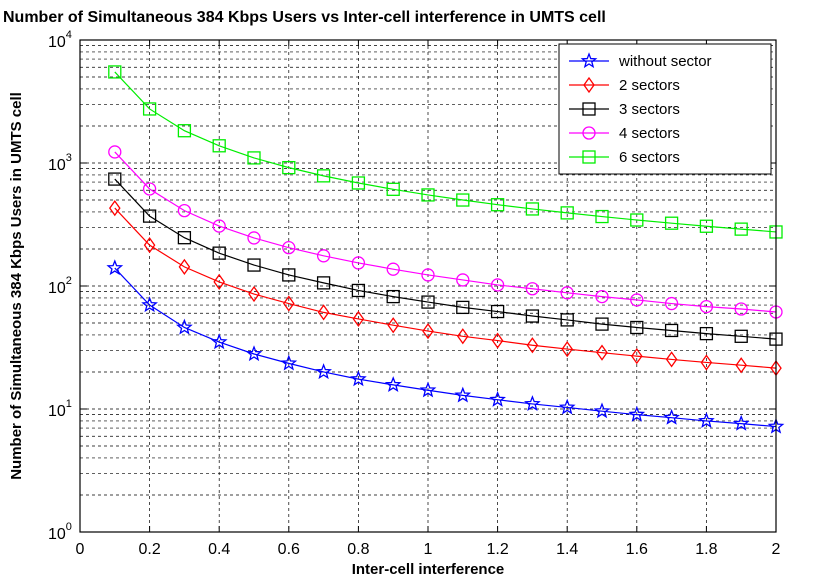 This screenshot has width=835, height=584. Describe the element at coordinates (776, 549) in the screenshot. I see `x-tick-label: 2` at that location.